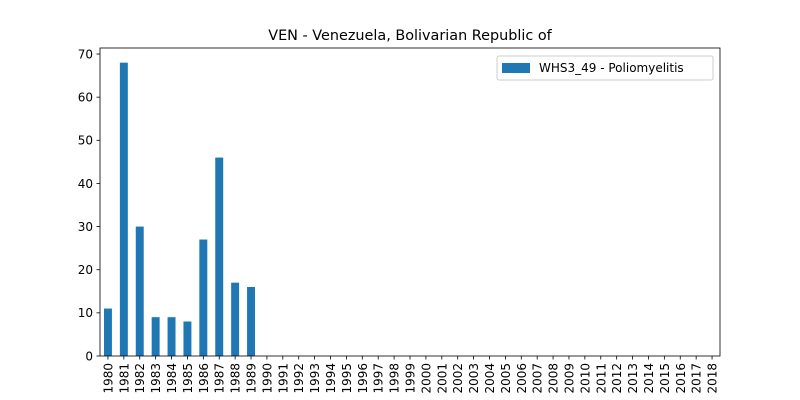  Describe the element at coordinates (236, 378) in the screenshot. I see `x-tick-label: 1988` at that location.